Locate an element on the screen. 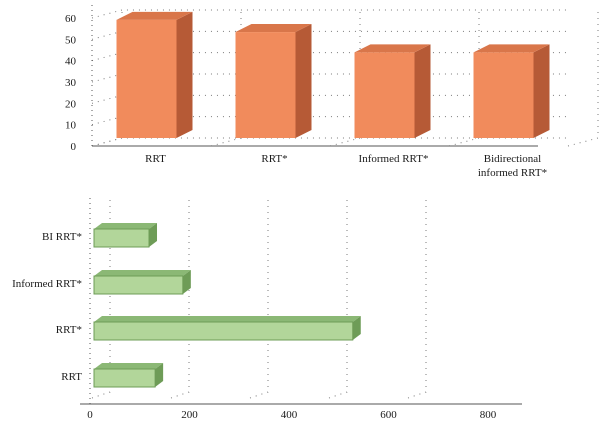 This screenshot has height=421, width=600. y-category-label: Informed RRT* is located at coordinates (47, 284).